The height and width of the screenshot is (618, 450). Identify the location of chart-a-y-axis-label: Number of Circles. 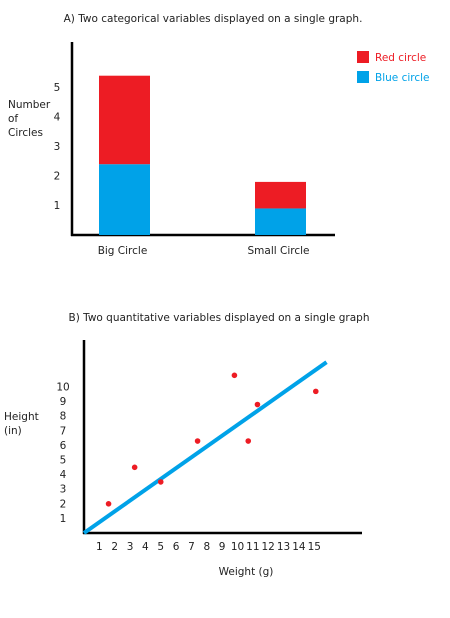
(29, 119).